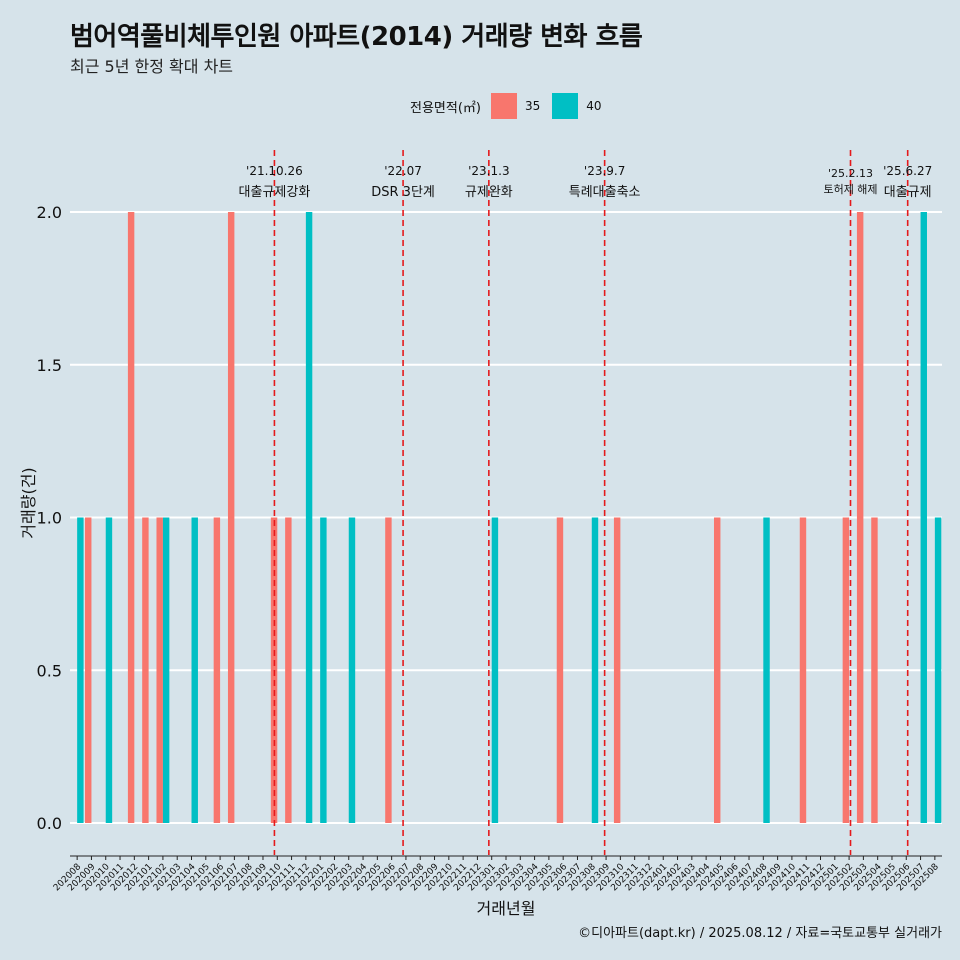 This screenshot has width=960, height=960. What do you see at coordinates (403, 171) in the screenshot?
I see `event-date: '22.07` at bounding box center [403, 171].